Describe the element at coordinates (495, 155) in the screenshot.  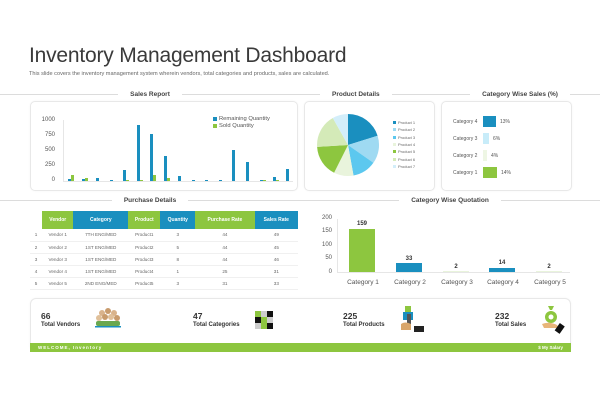
I see `category-value: 4%` at that location.